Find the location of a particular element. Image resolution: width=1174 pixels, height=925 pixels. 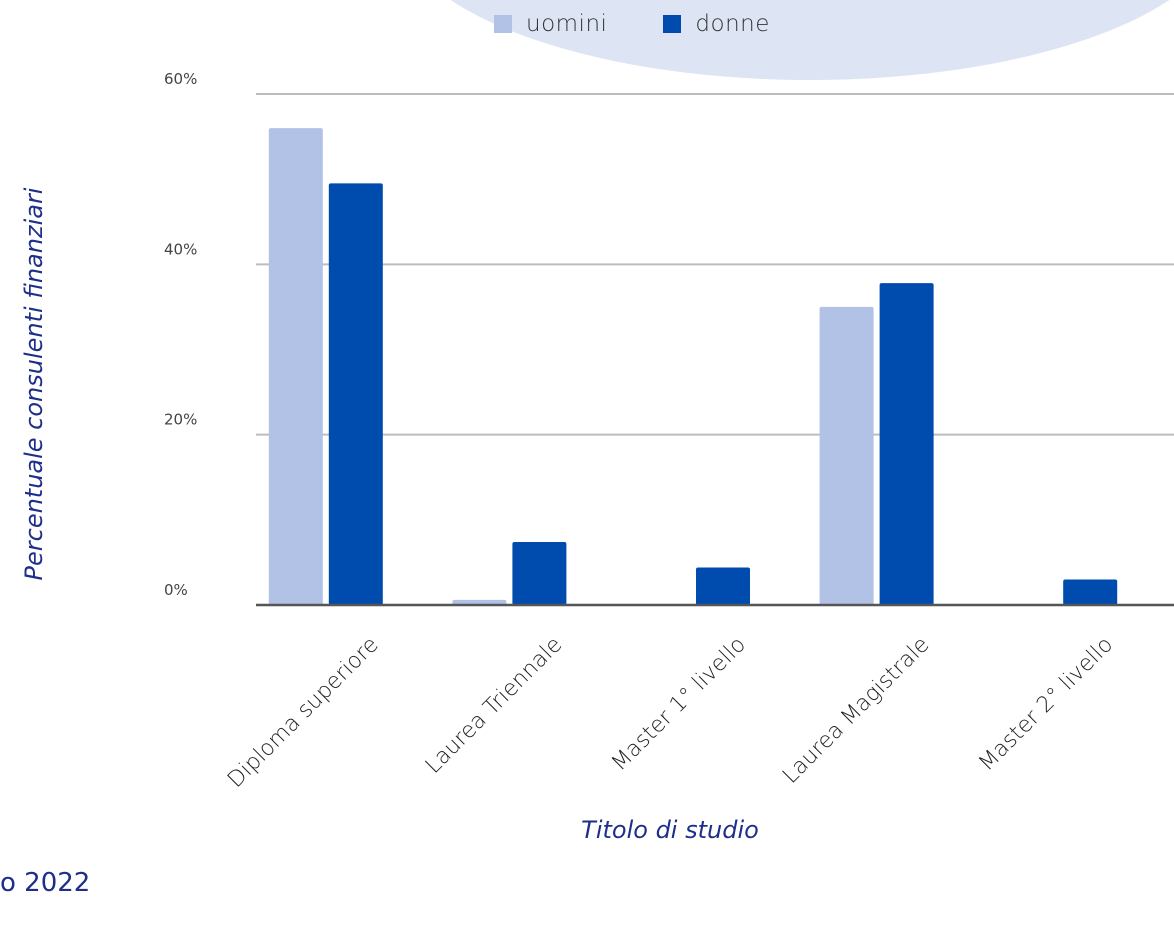

x-tick-label: Laurea Triennale is located at coordinates (494, 705).